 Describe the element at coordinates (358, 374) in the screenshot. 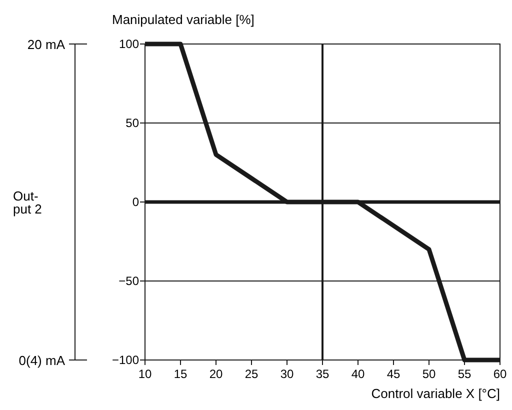

I see `x-tick-label: 40` at that location.